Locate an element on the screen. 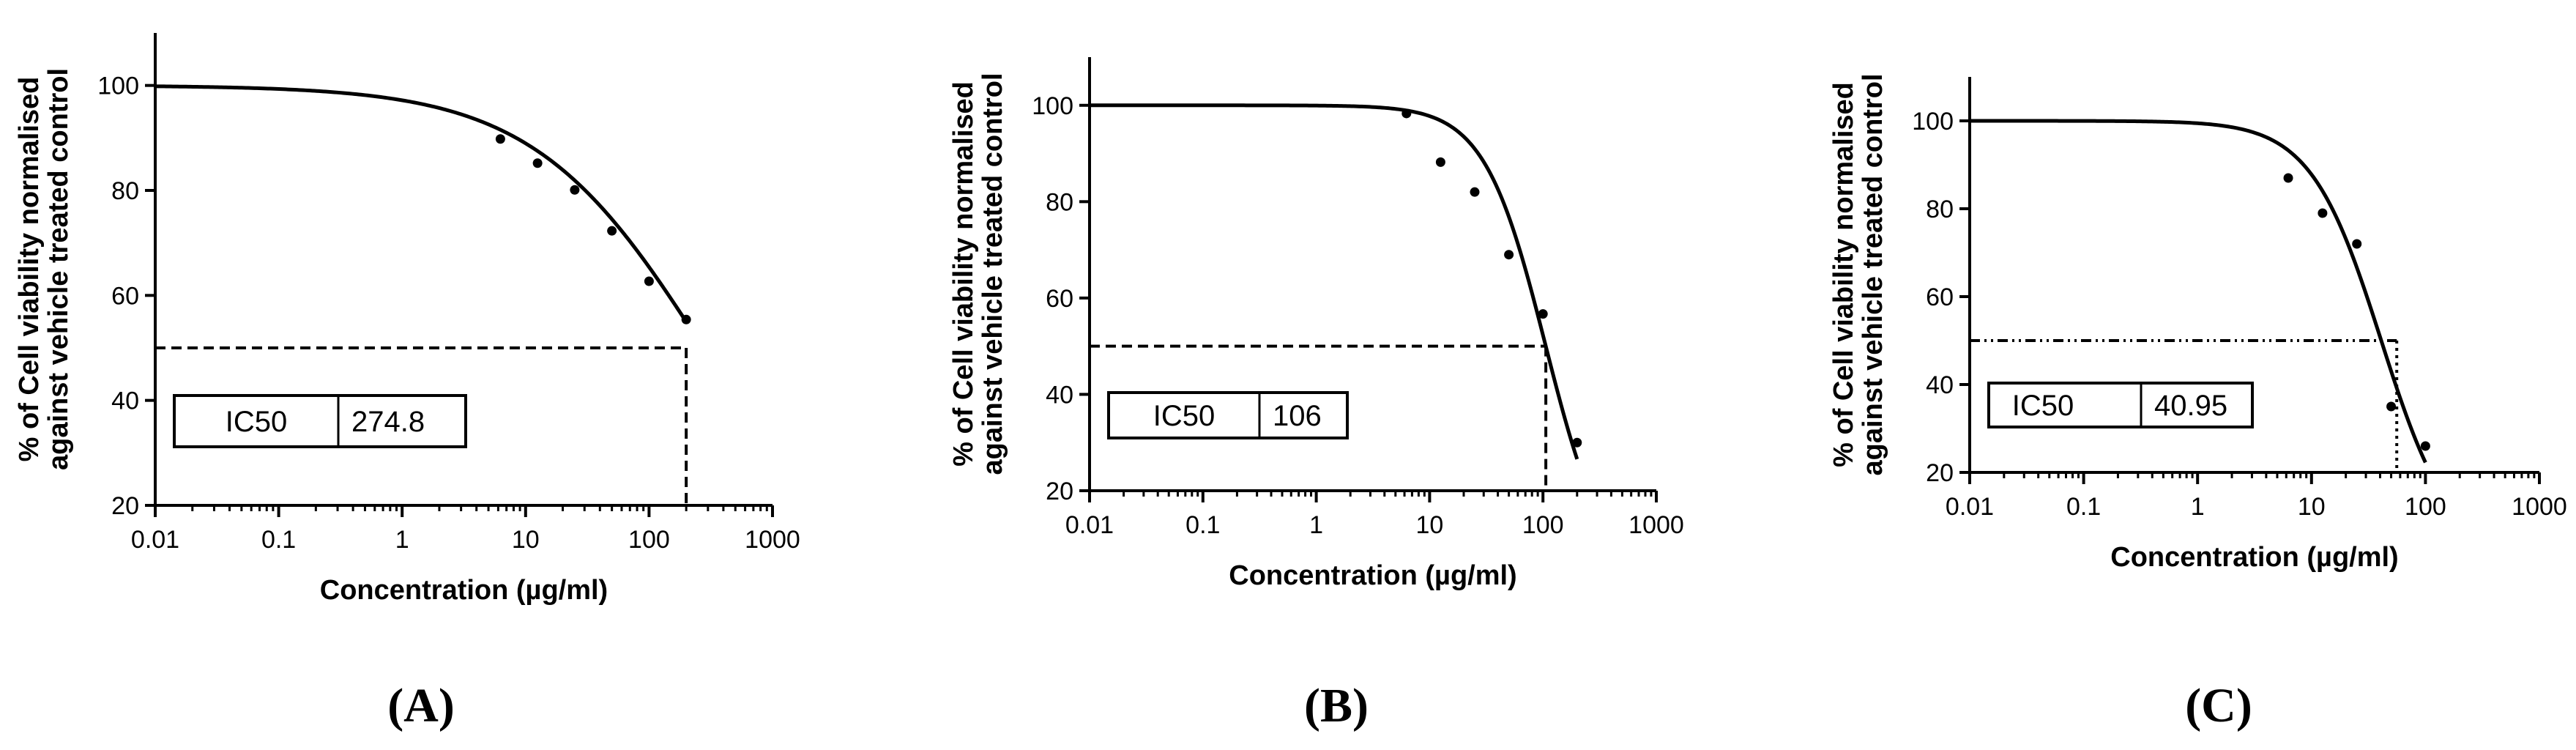 The height and width of the screenshot is (750, 2576). panel-label: (A) is located at coordinates (421, 705).